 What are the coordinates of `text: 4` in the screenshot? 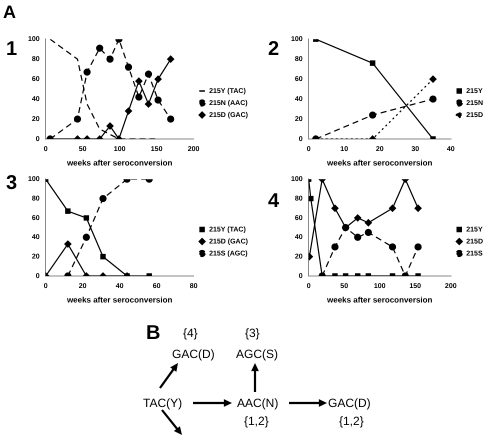 It's located at (274, 201).